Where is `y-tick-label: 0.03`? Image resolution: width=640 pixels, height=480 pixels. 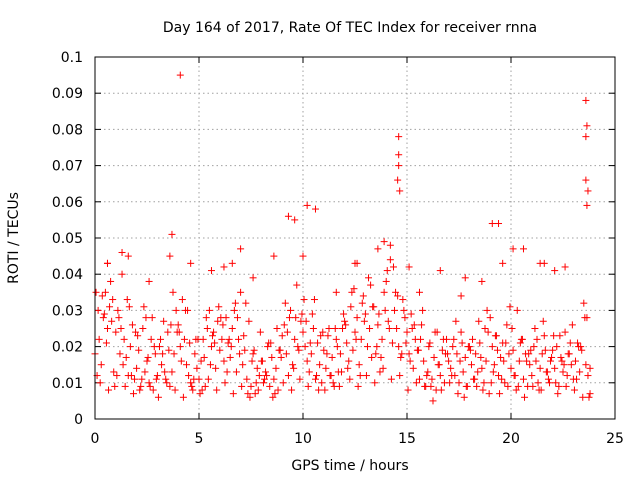 y-tick-label: 0.03 is located at coordinates (67, 311).